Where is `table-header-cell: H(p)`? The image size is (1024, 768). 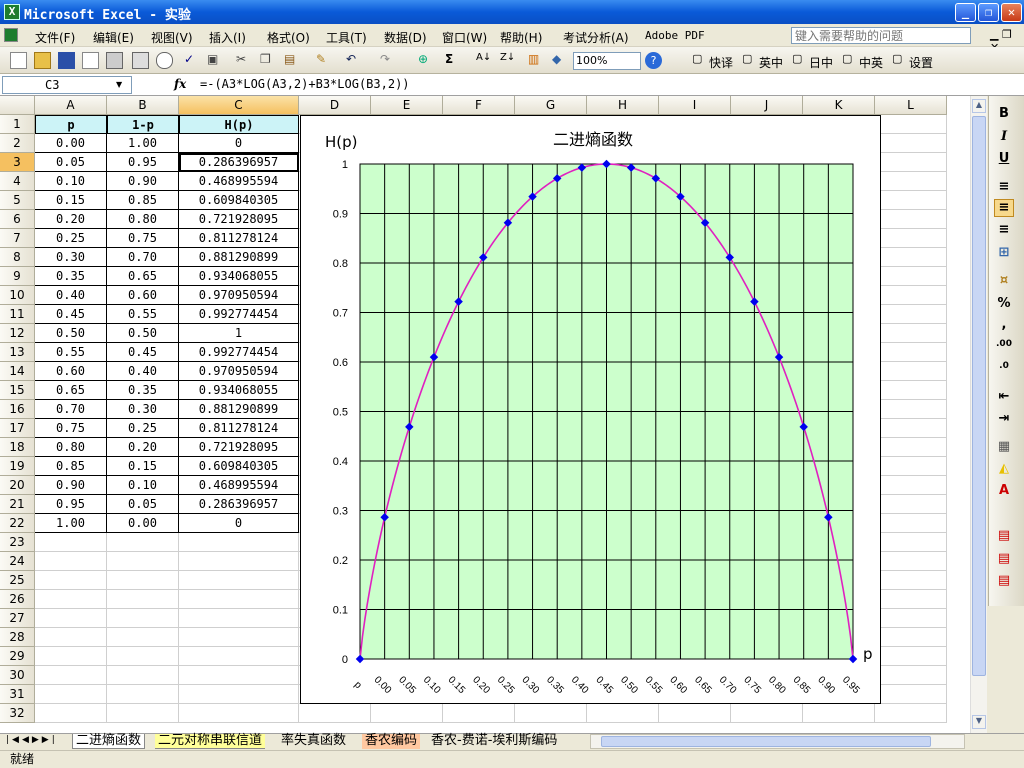 table-header-cell: H(p) is located at coordinates (239, 124).